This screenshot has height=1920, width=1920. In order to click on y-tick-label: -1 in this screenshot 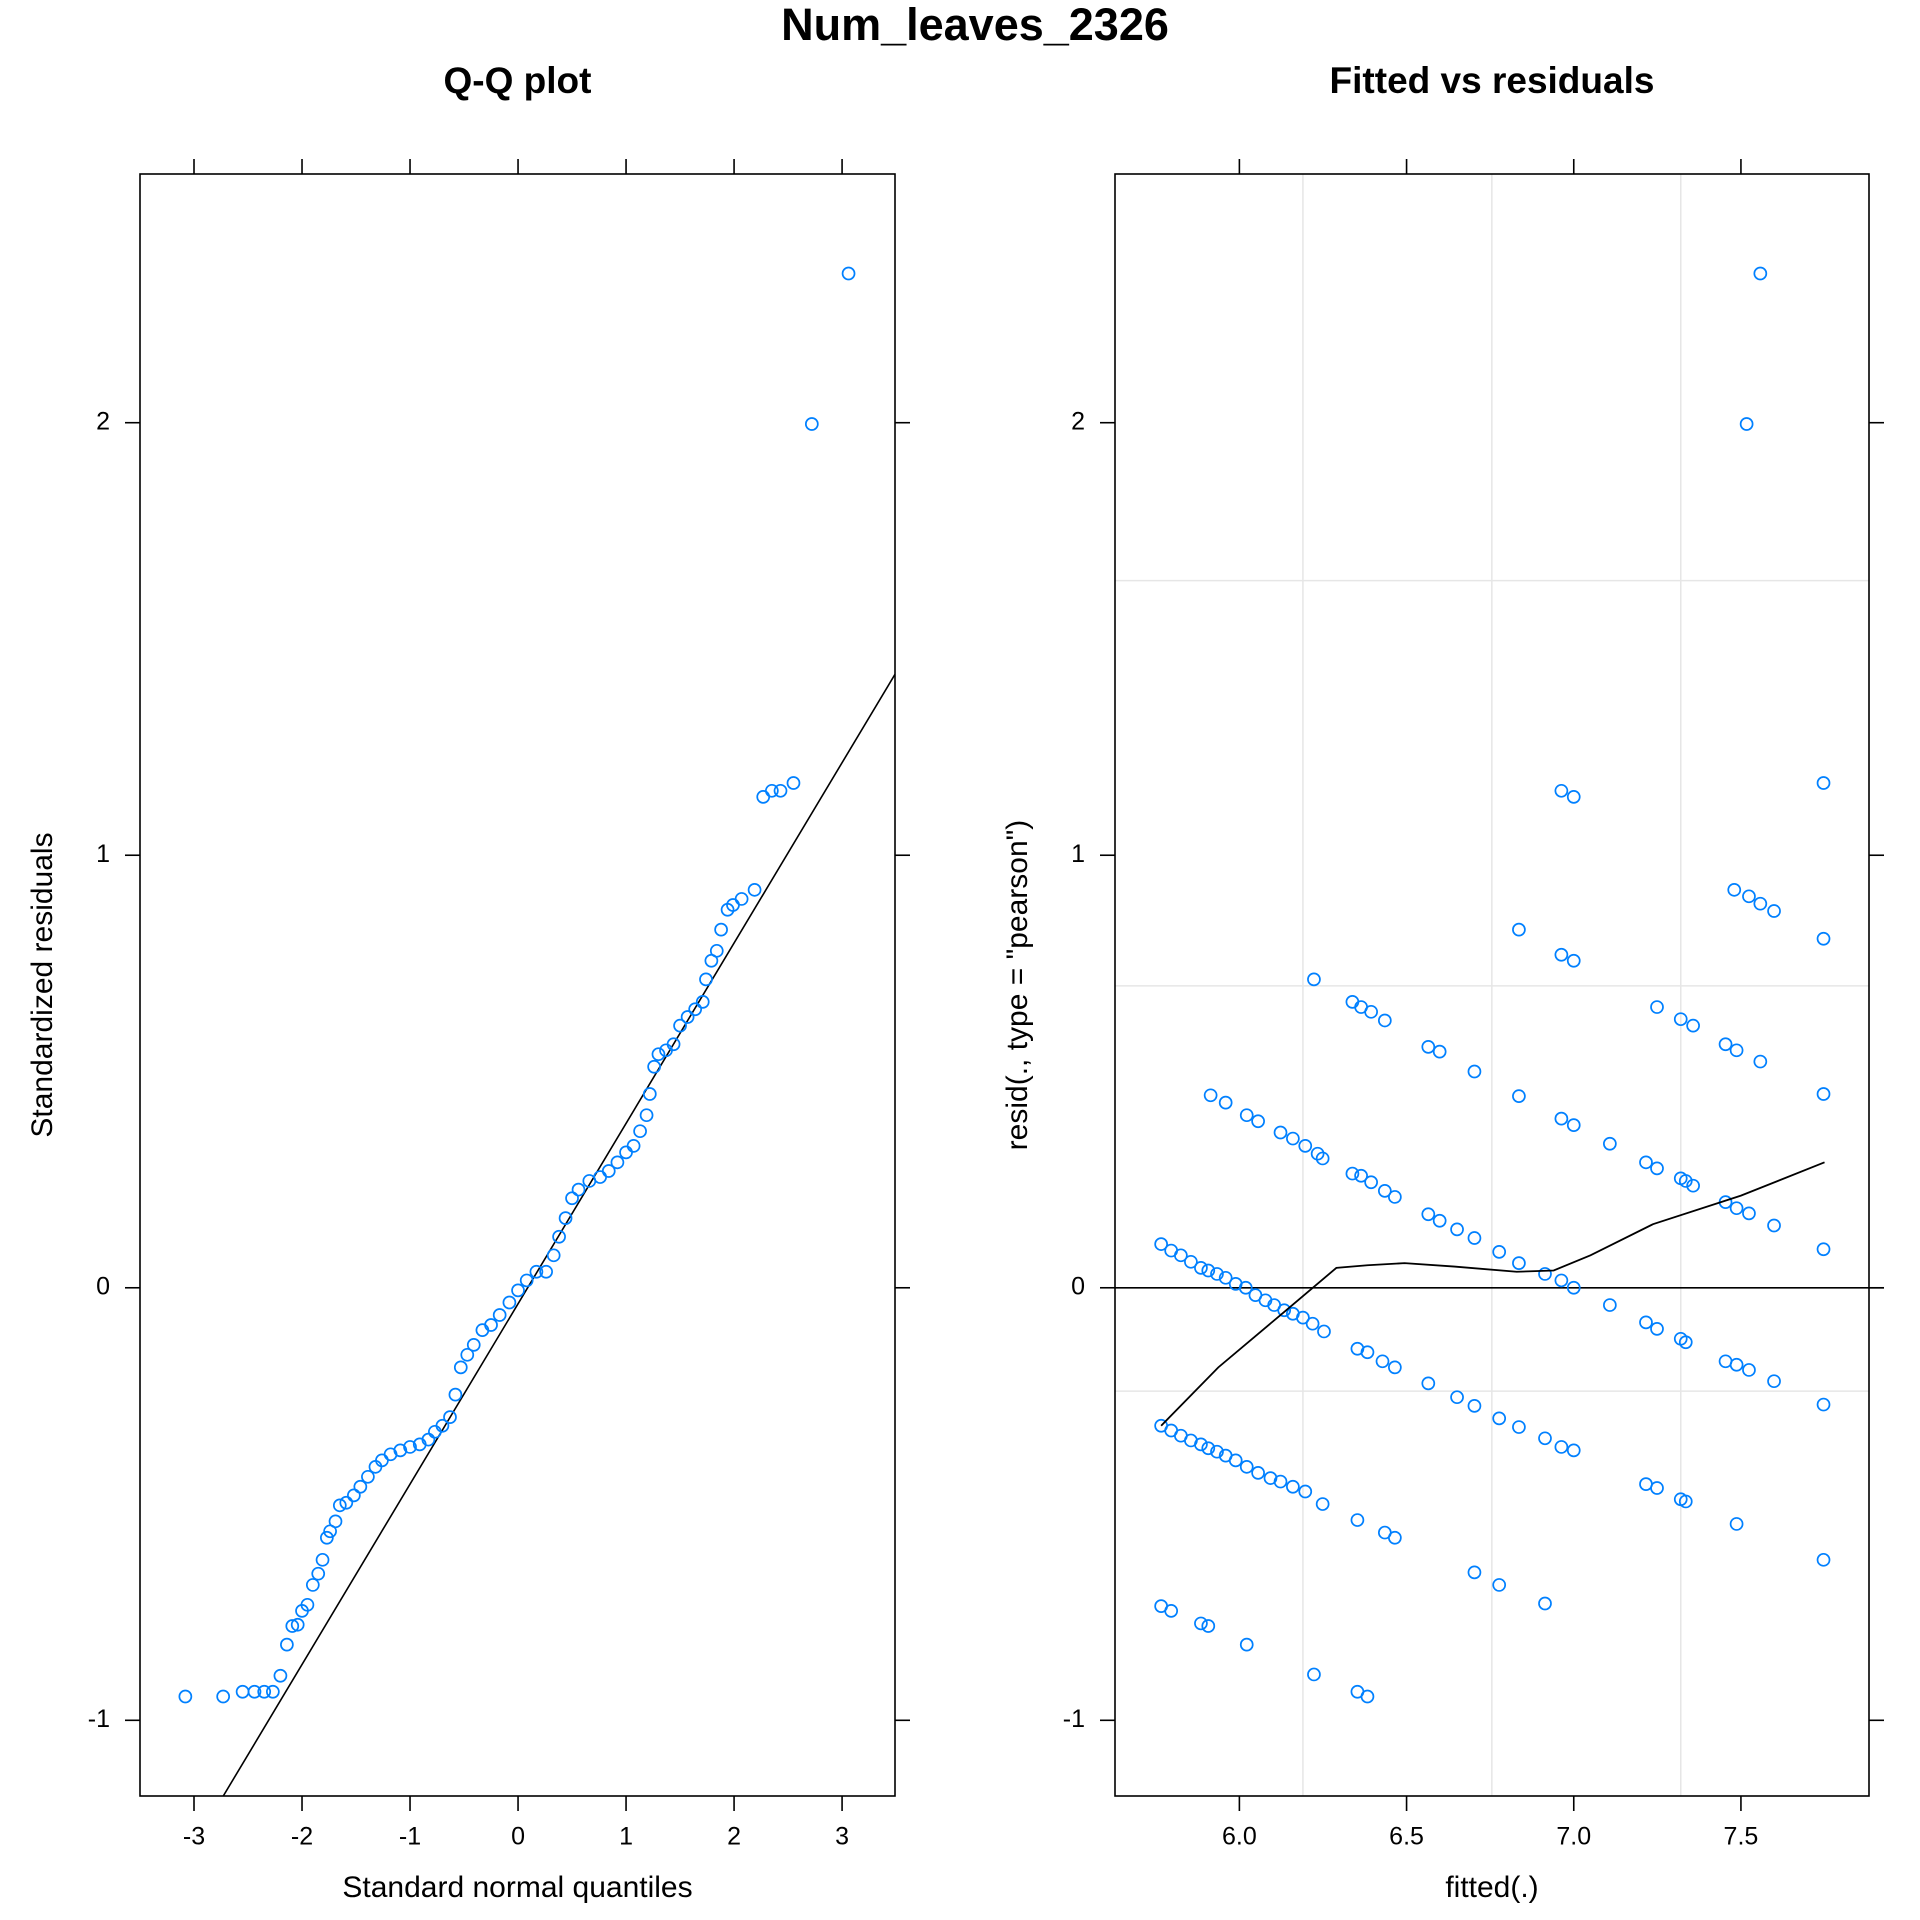, I will do `click(1074, 1719)`.